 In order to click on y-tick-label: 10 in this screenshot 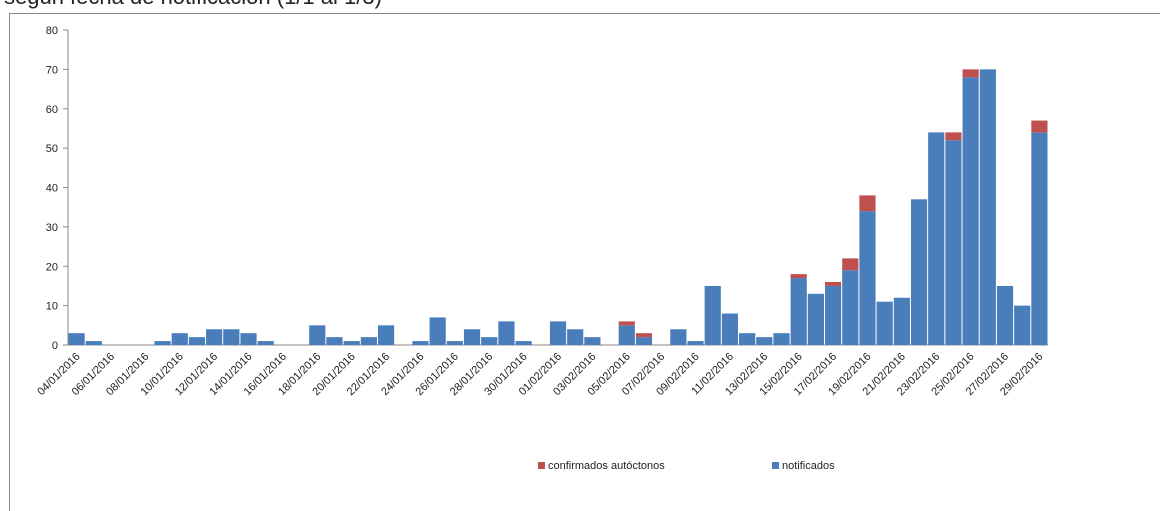, I will do `click(52, 307)`.